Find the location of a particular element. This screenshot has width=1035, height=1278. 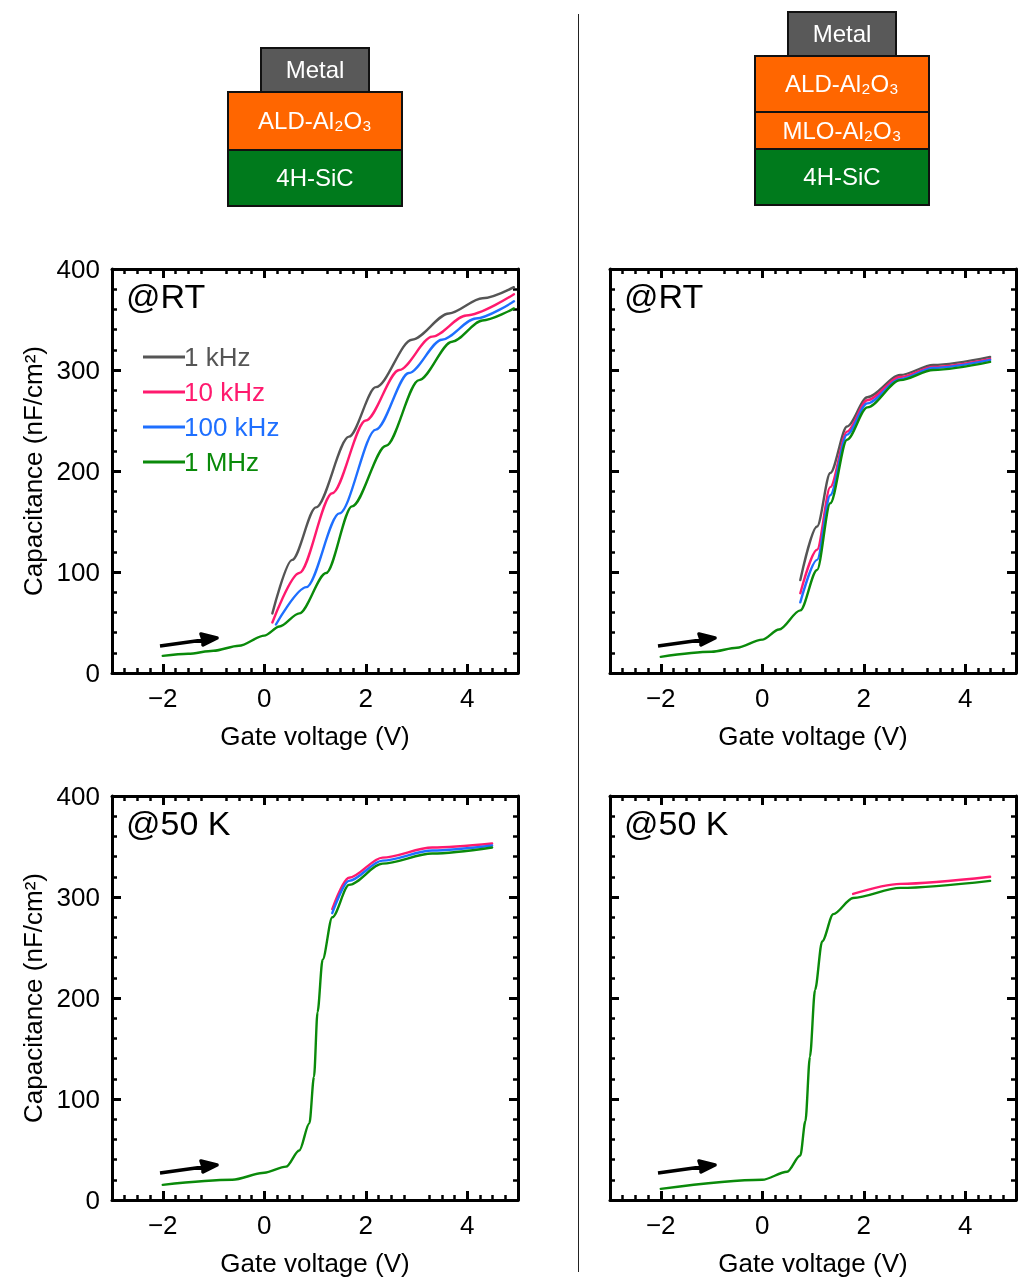

legend-label: 10 kHz is located at coordinates (224, 392).